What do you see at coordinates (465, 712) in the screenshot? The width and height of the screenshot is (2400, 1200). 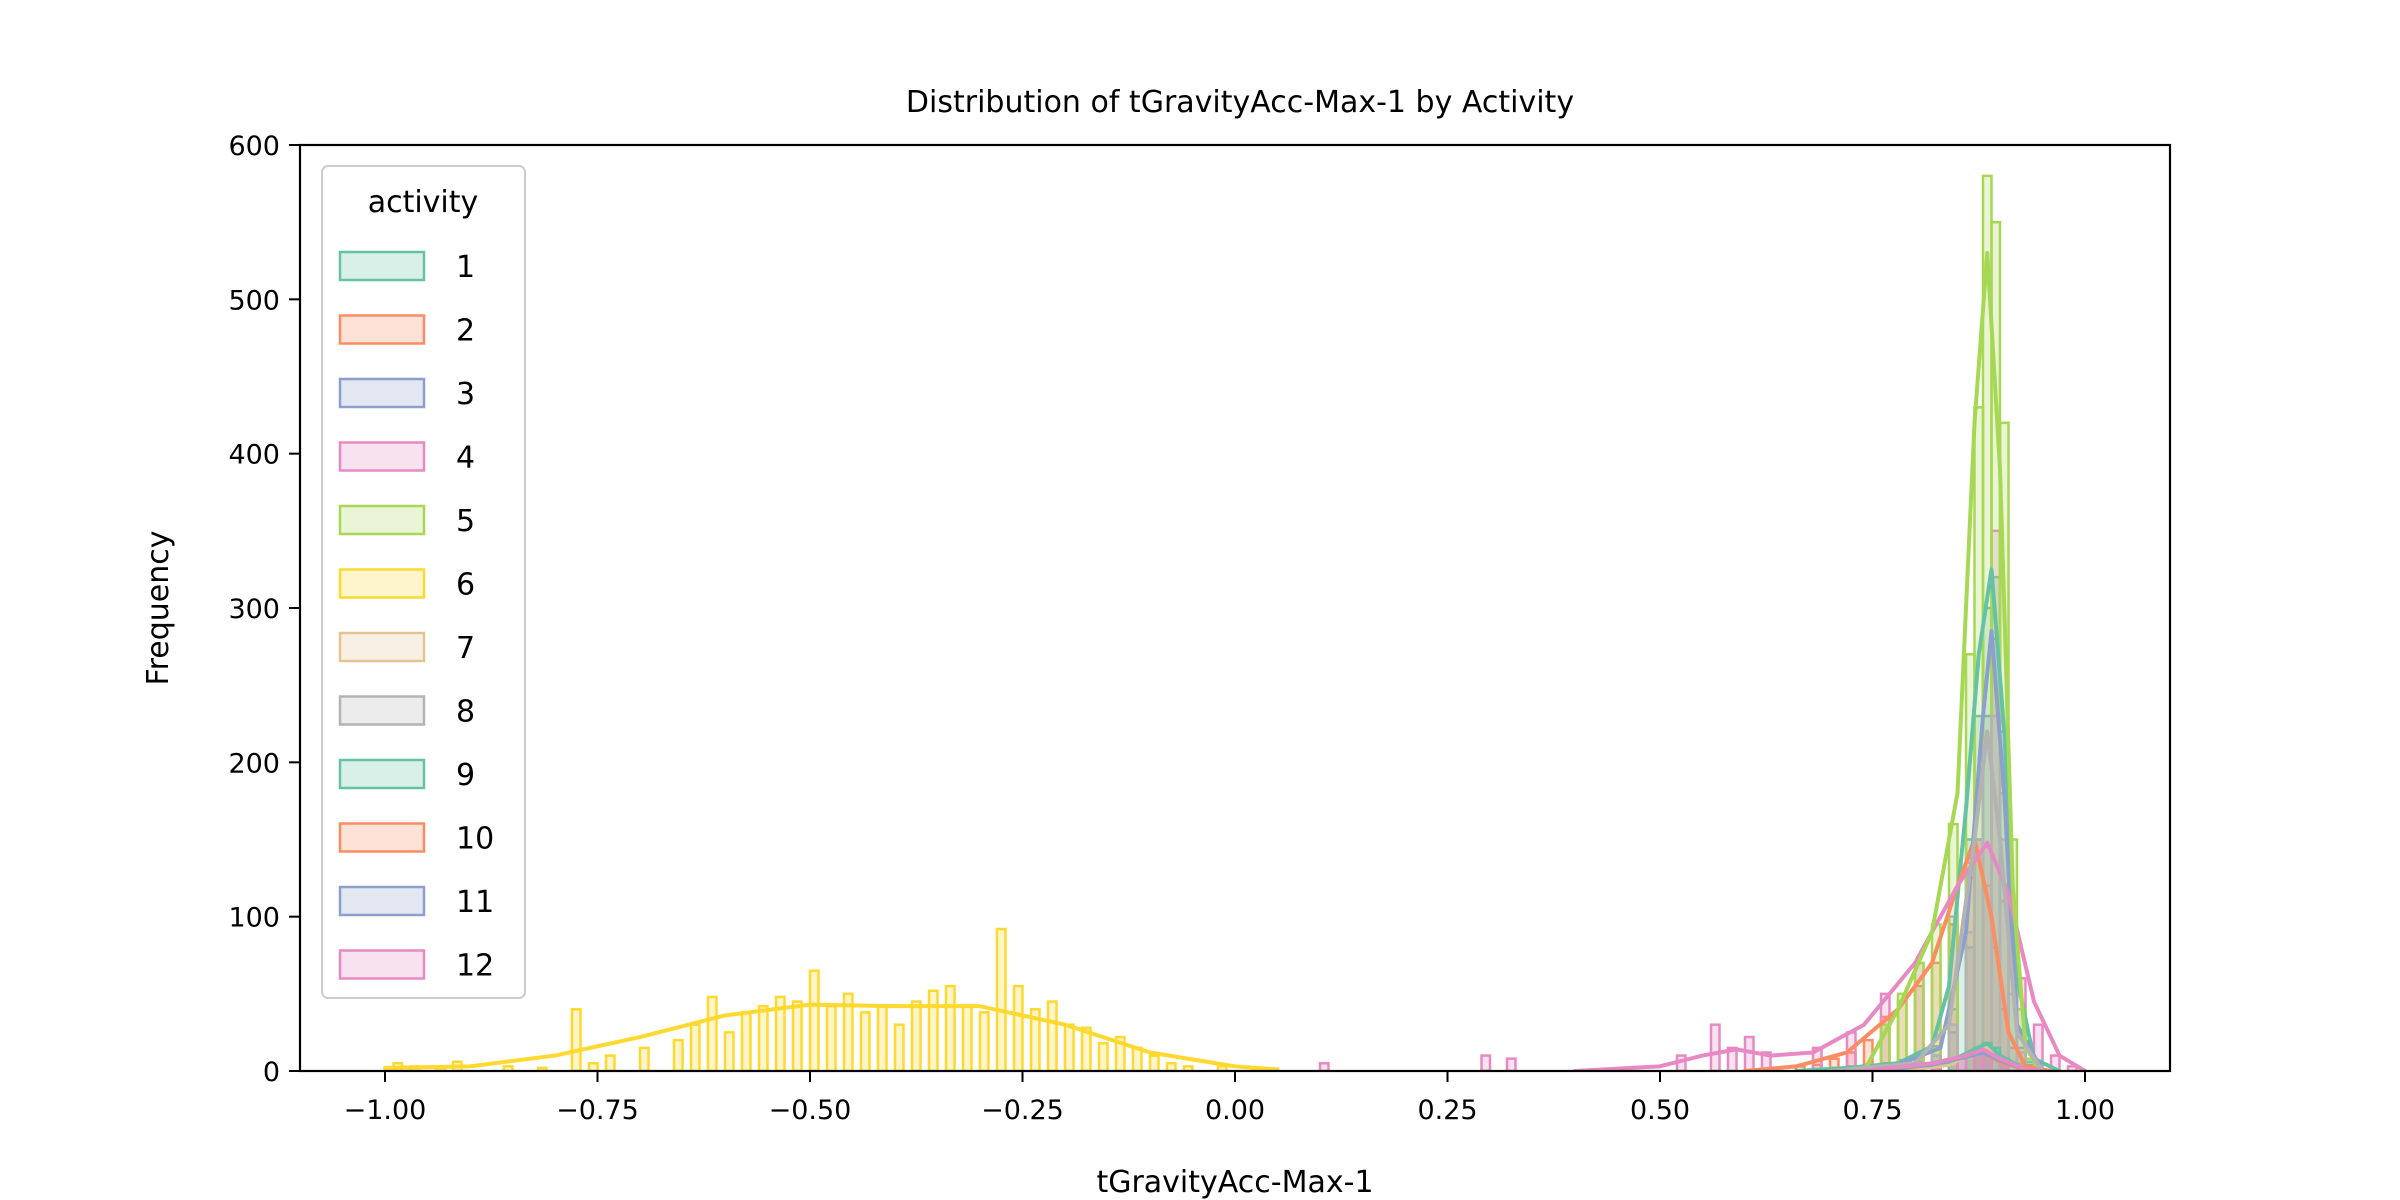 I see `legend-label-8: 8` at bounding box center [465, 712].